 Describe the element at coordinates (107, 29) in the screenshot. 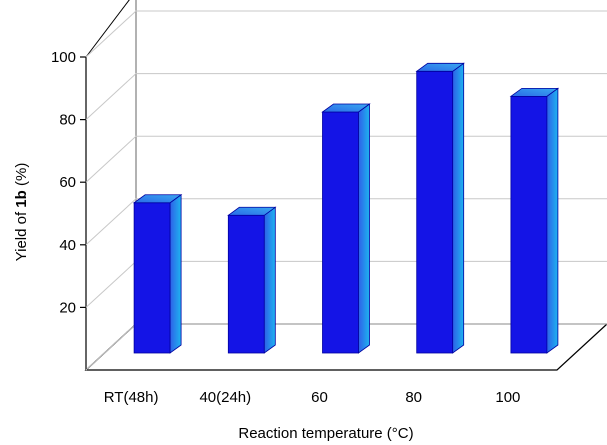

I see `y-axis-depth-line` at that location.